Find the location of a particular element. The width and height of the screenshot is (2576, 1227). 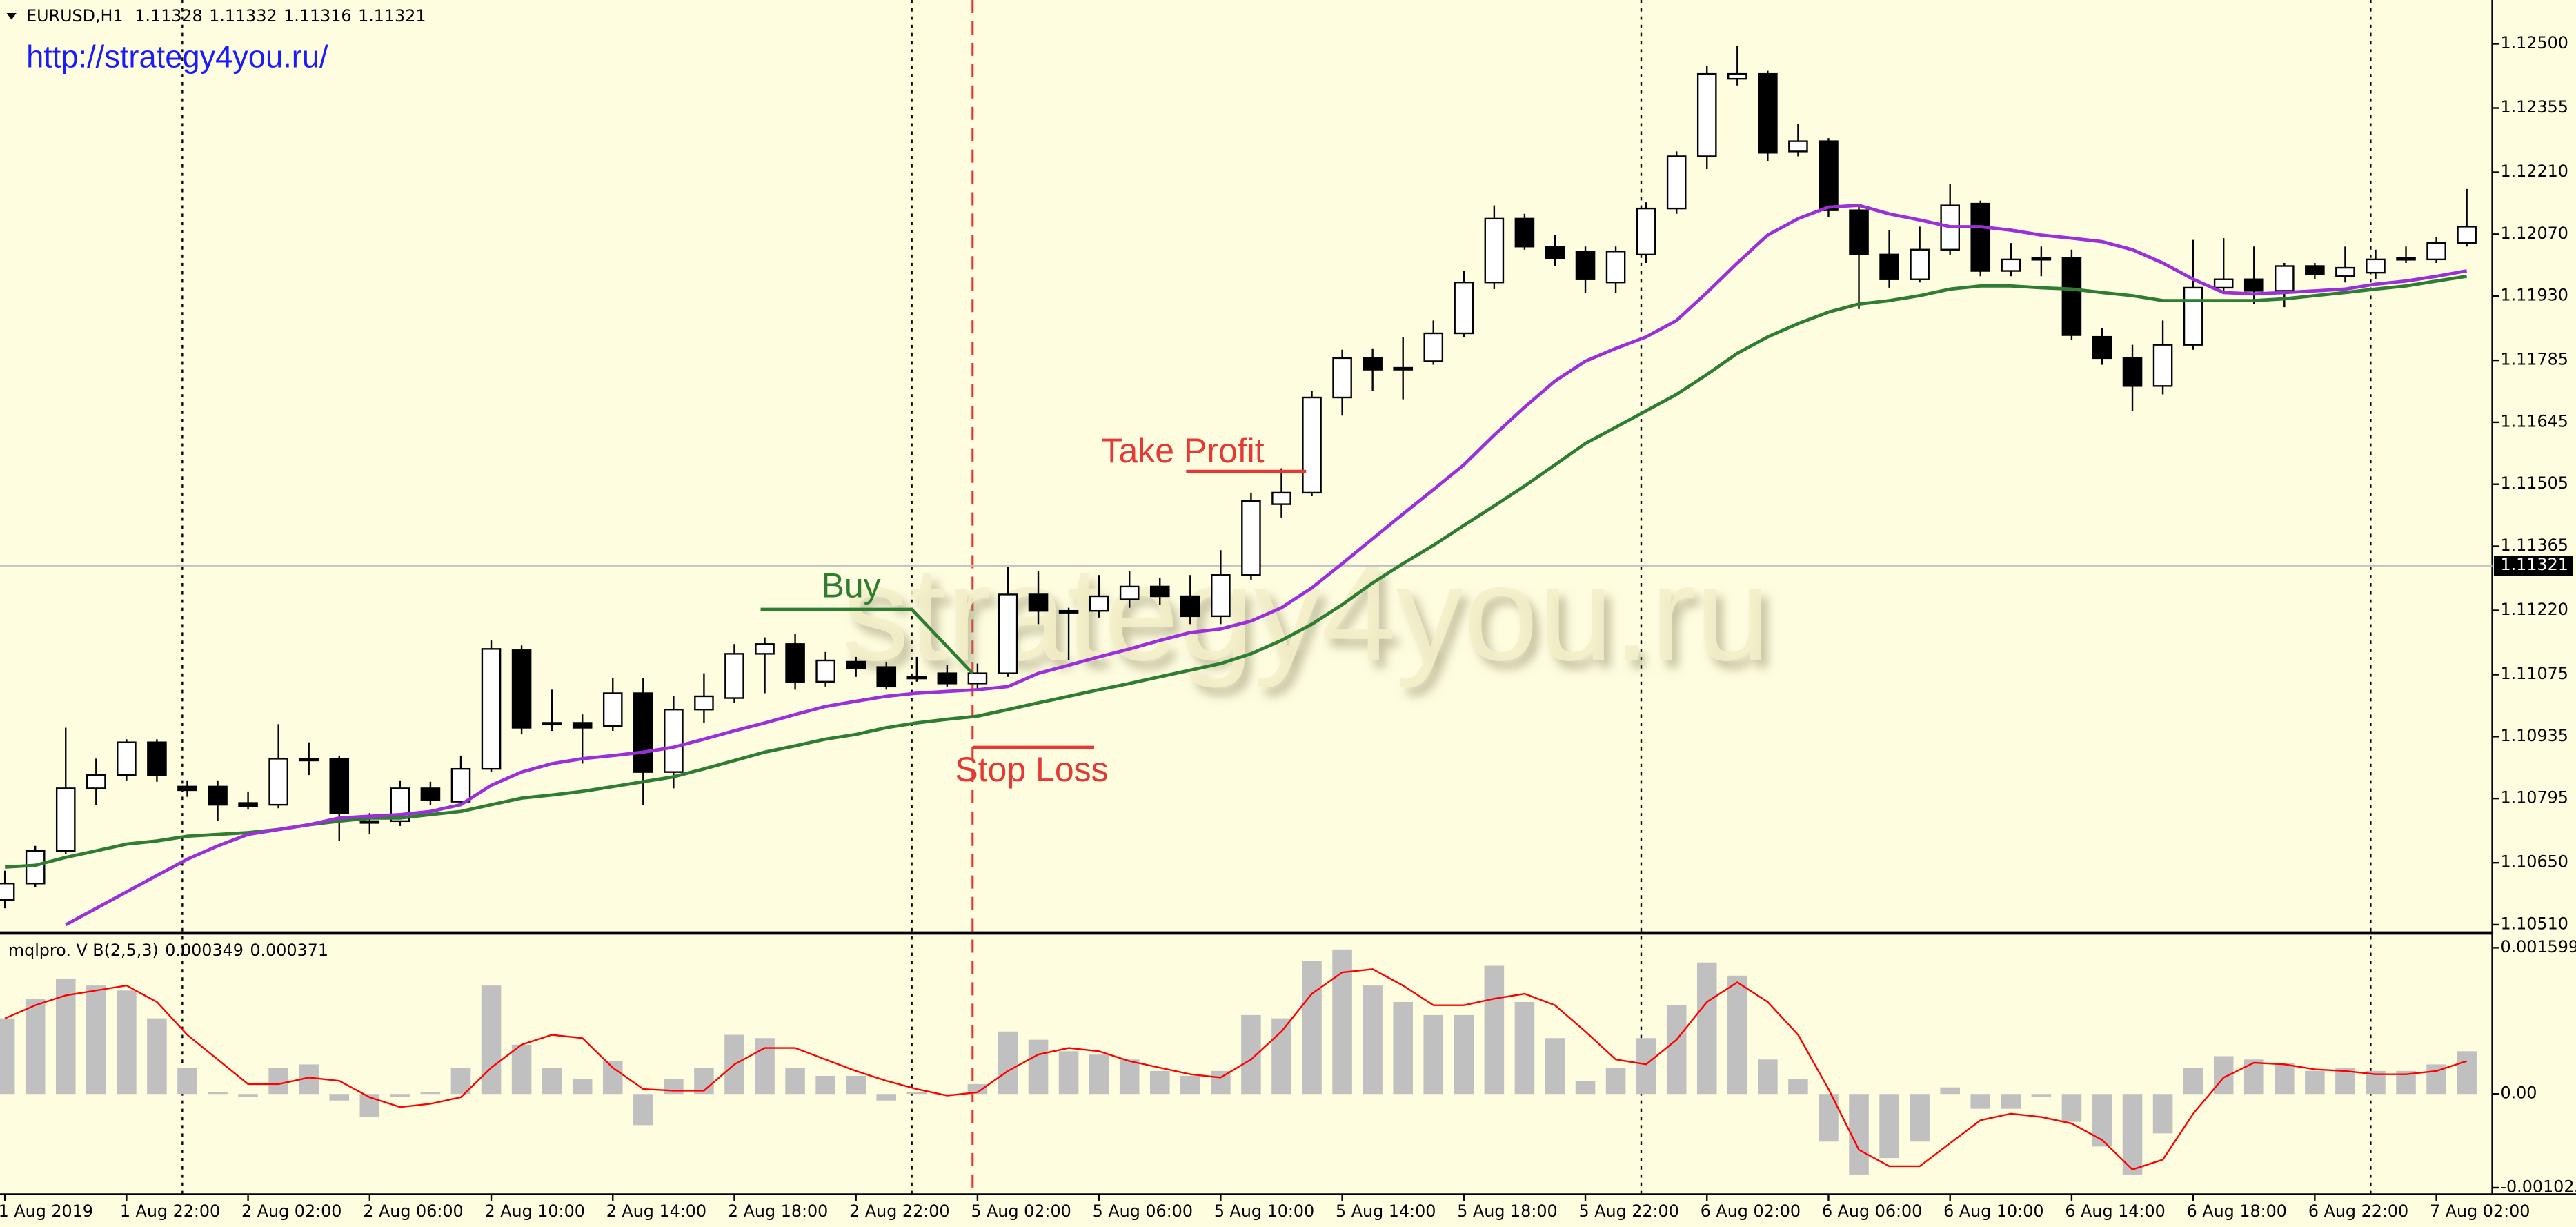

x-tick-label: 6 Aug 06:00 is located at coordinates (1872, 1211).